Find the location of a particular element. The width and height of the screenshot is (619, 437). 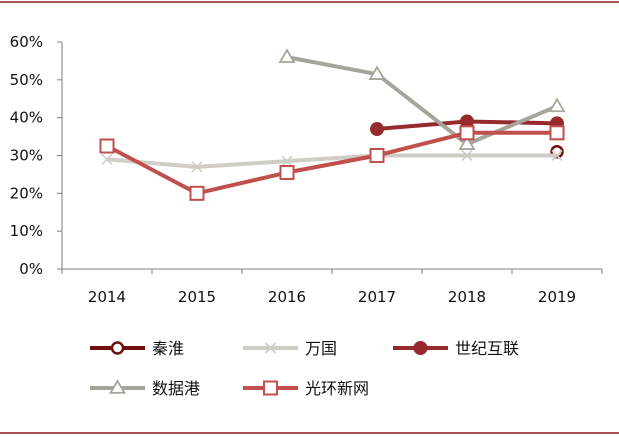

legend-label: 万国 is located at coordinates (321, 348).